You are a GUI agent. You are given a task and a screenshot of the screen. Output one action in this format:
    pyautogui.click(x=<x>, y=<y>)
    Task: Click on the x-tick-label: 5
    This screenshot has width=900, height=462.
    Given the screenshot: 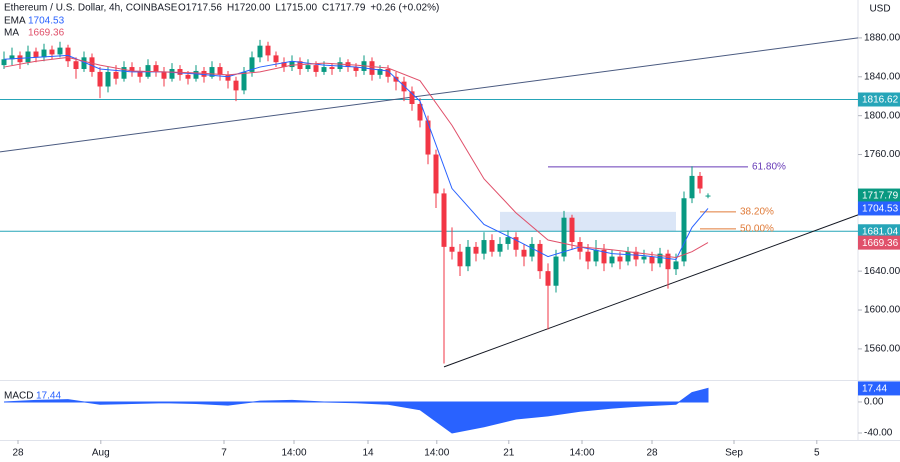 What is the action you would take?
    pyautogui.click(x=817, y=453)
    